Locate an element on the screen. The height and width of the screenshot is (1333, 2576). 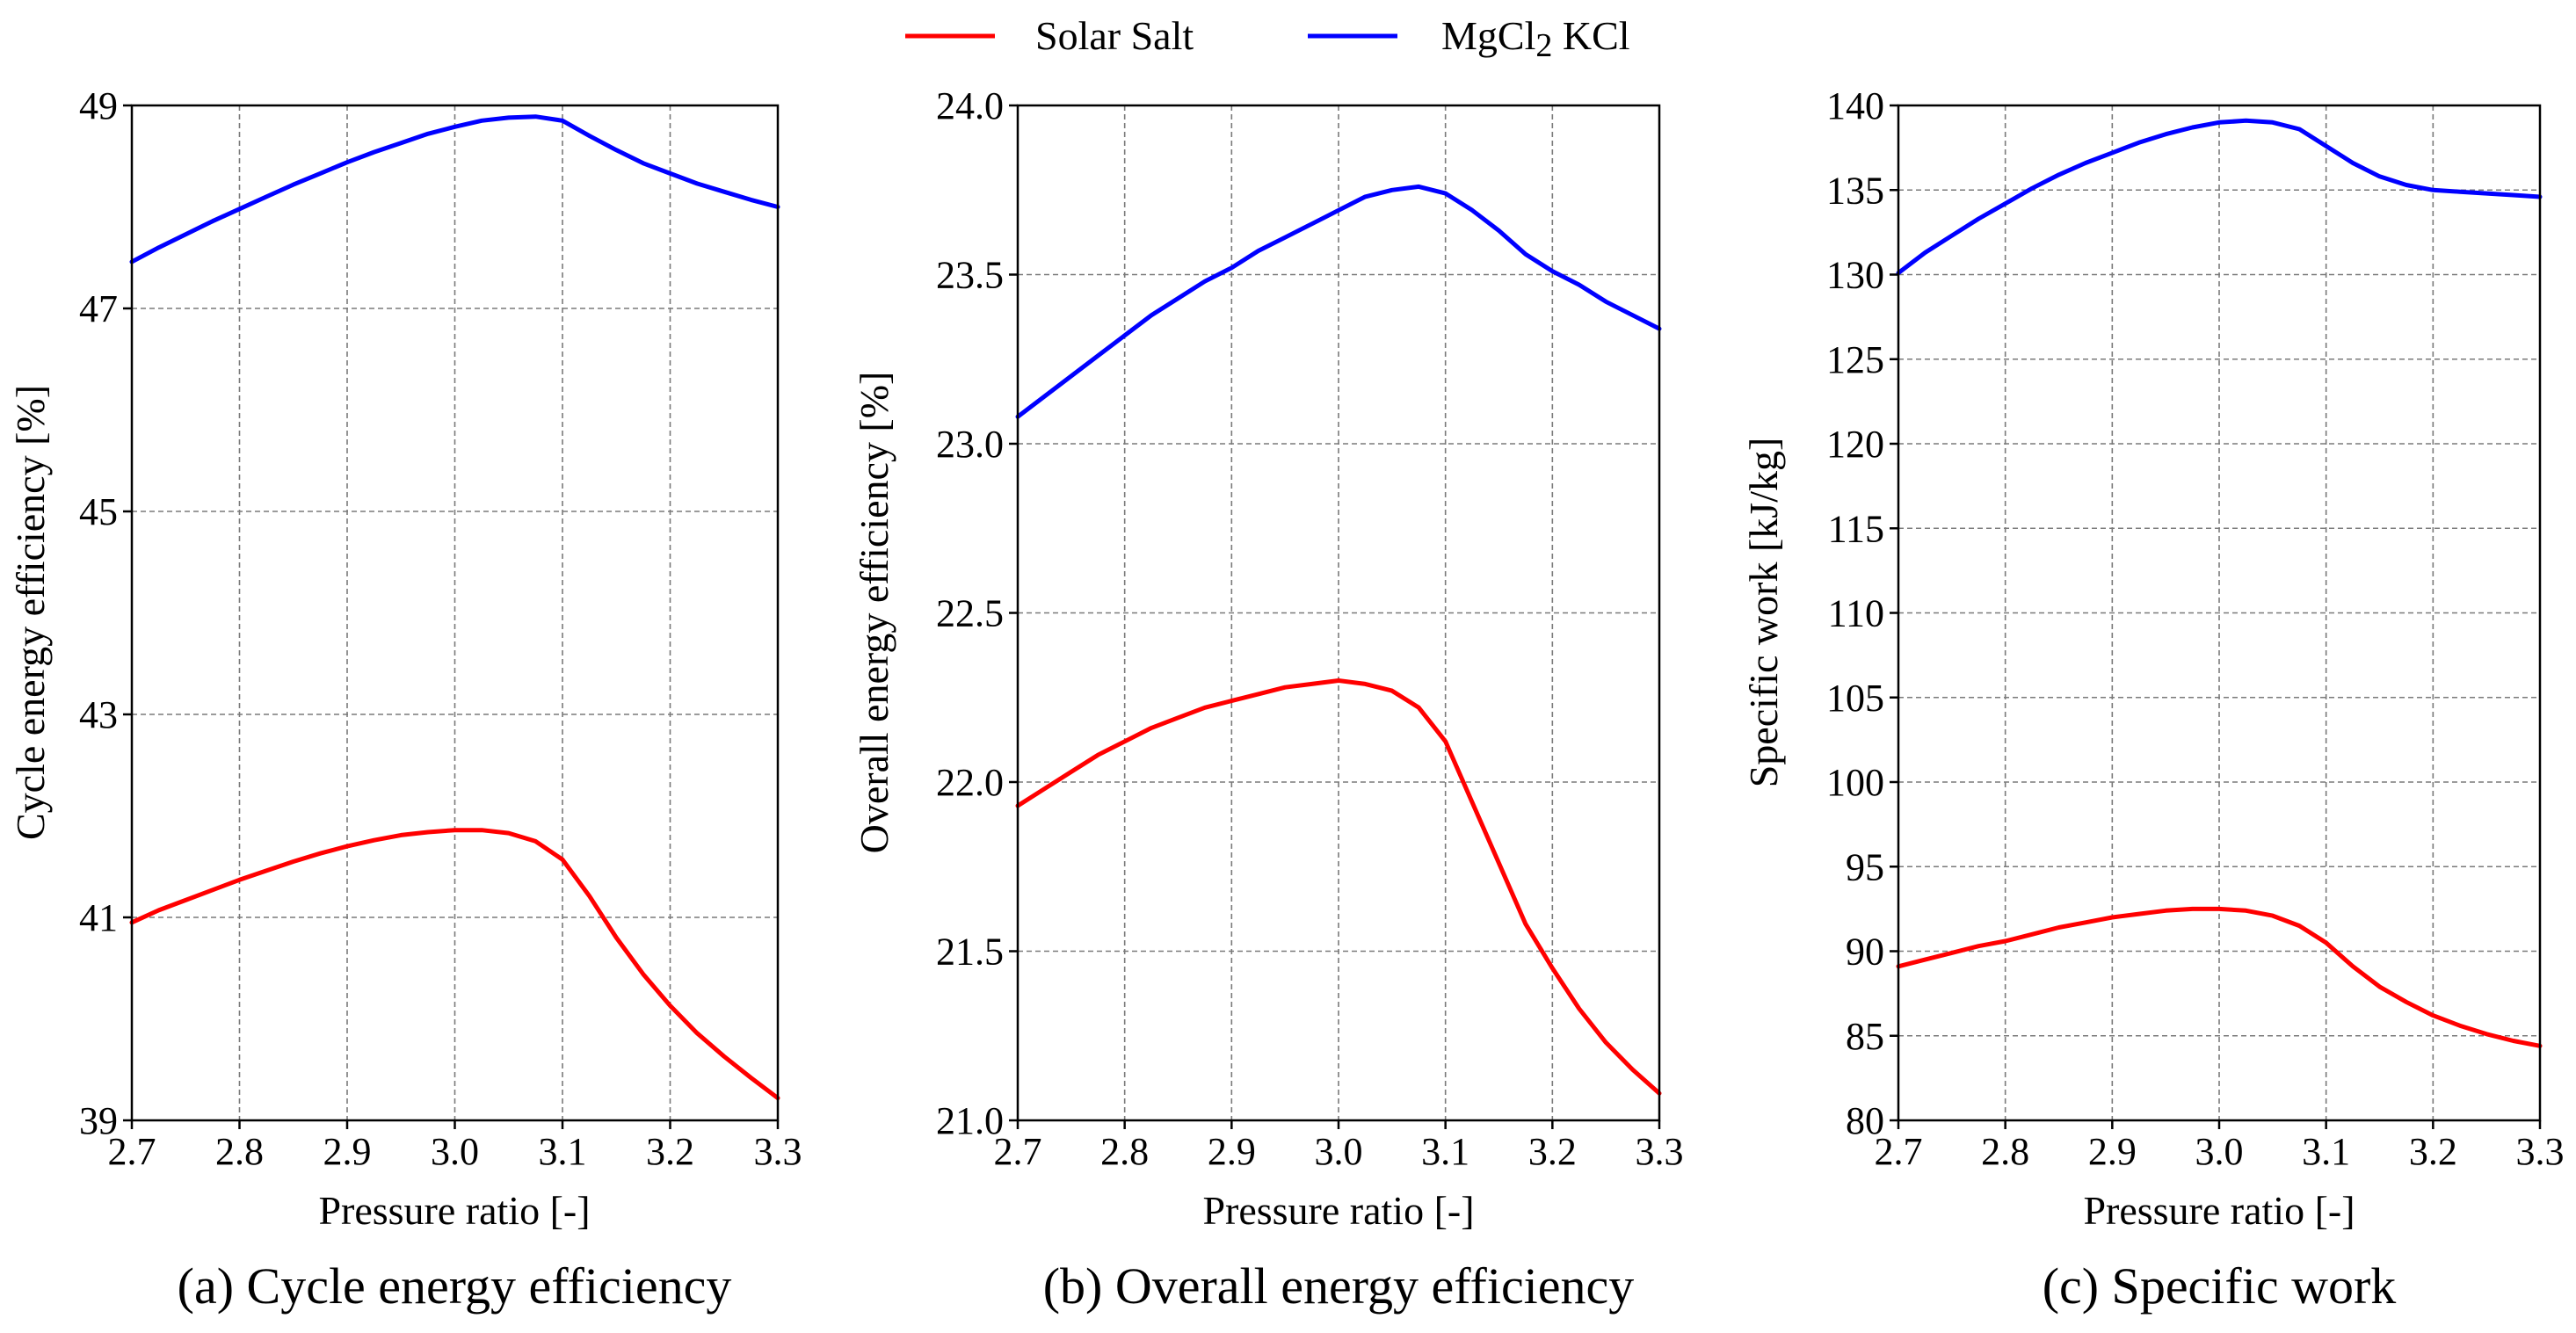
legend: Solar Salt MgCl2 KCl is located at coordinates (1267, 38).